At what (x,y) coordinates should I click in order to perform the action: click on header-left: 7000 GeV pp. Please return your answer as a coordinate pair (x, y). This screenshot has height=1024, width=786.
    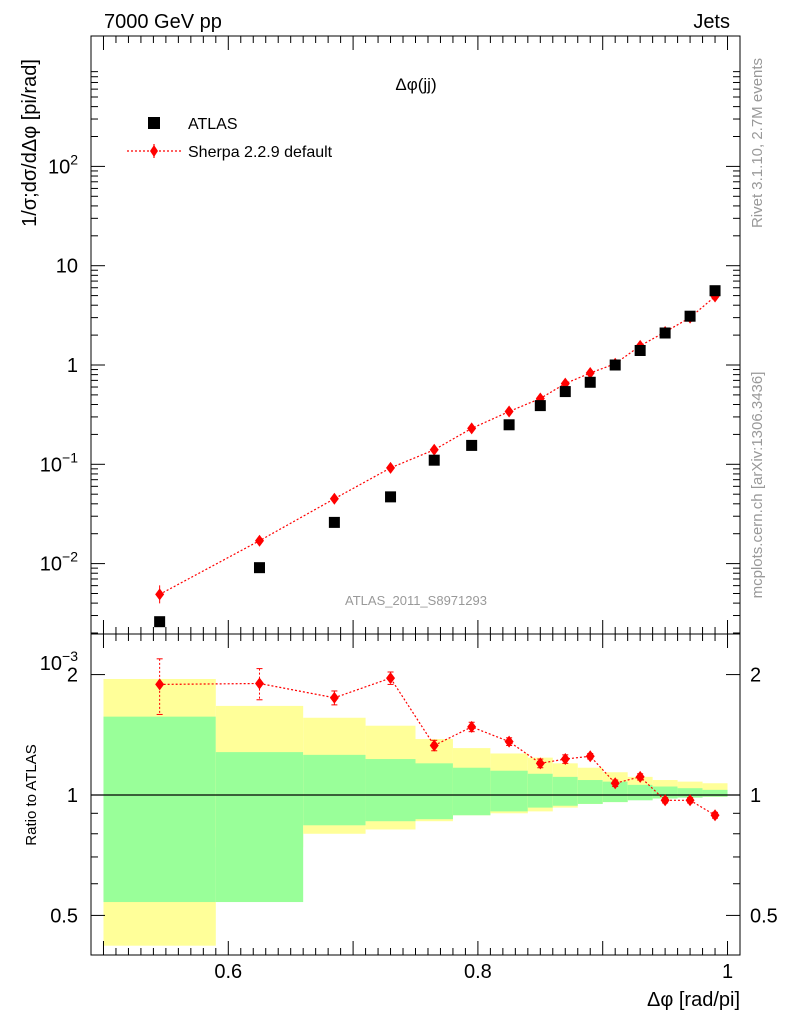
    Looking at the image, I should click on (163, 22).